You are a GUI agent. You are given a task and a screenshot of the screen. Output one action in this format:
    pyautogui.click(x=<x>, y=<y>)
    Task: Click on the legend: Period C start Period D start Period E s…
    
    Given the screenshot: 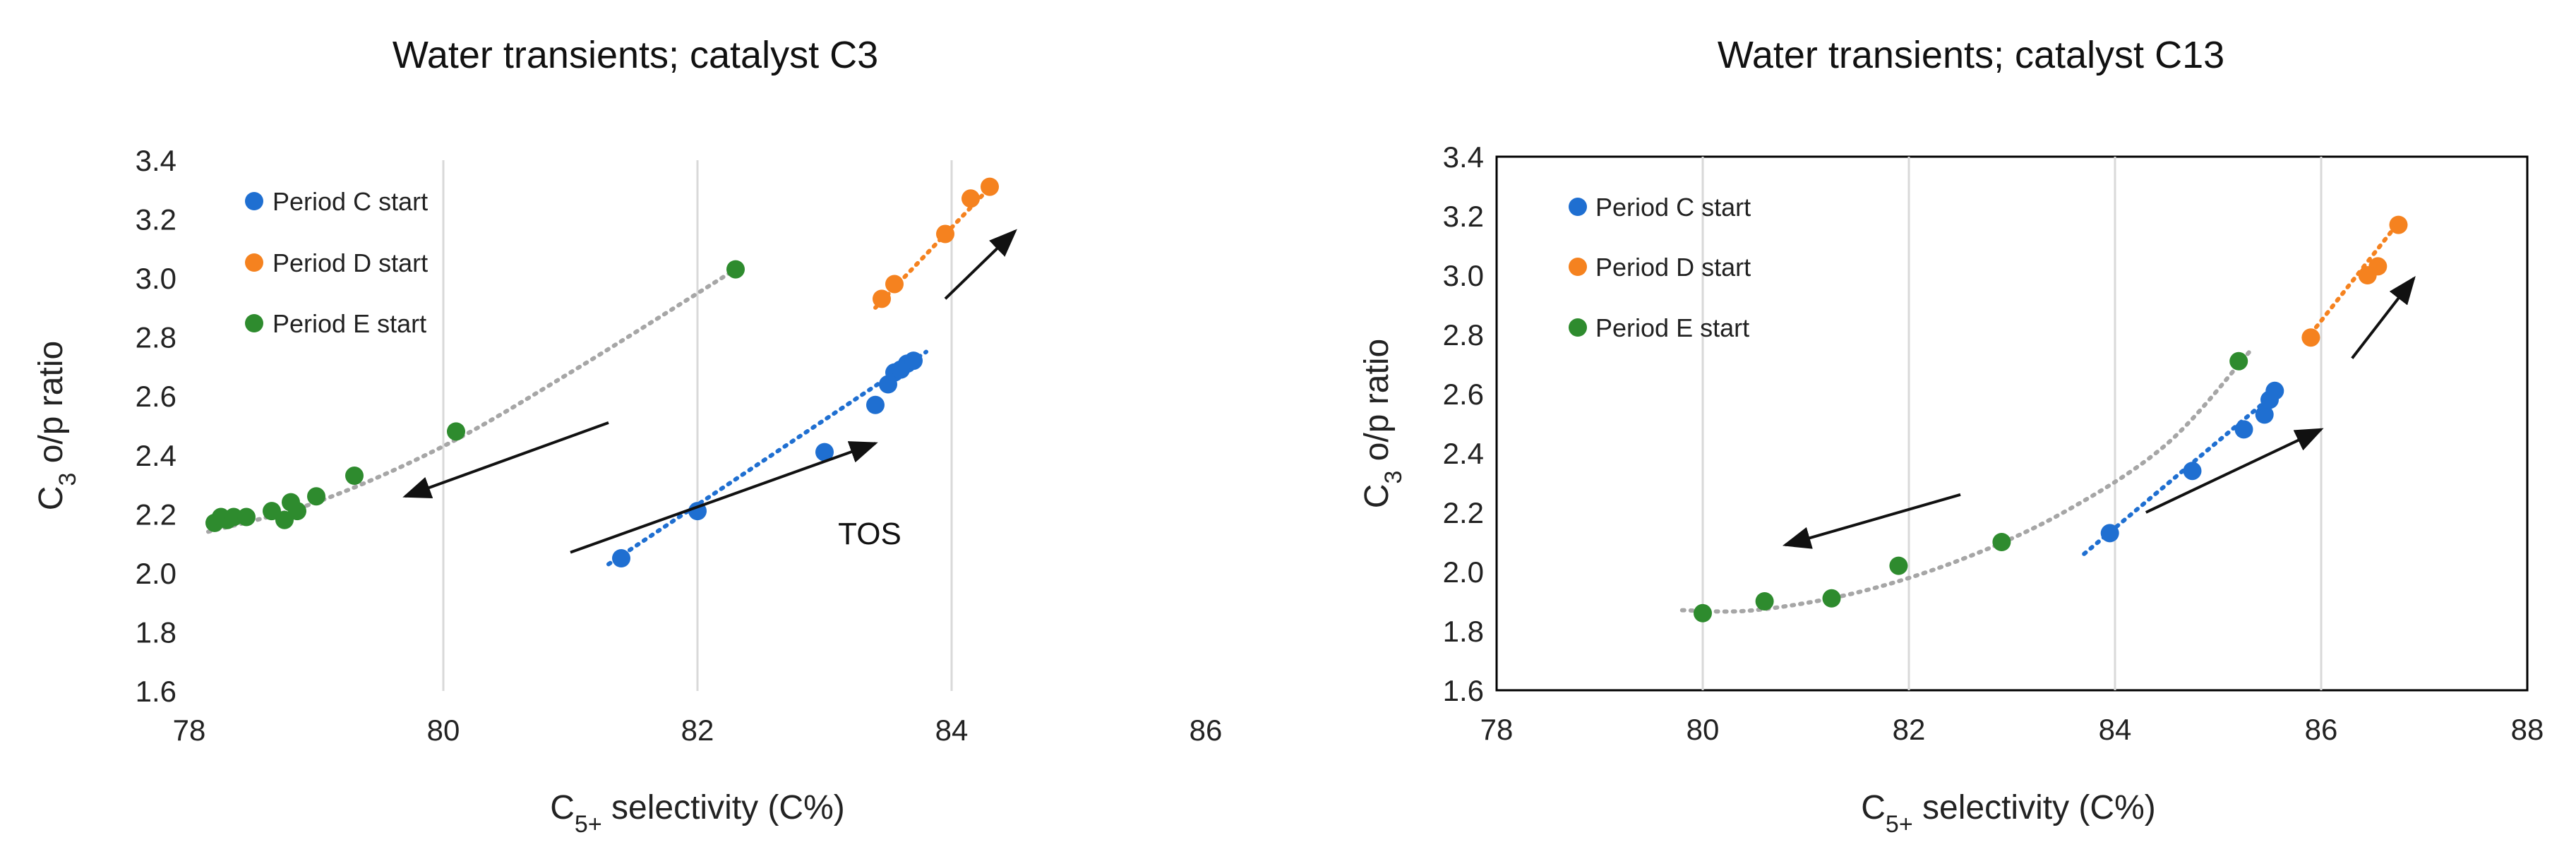 What is the action you would take?
    pyautogui.click(x=1660, y=268)
    